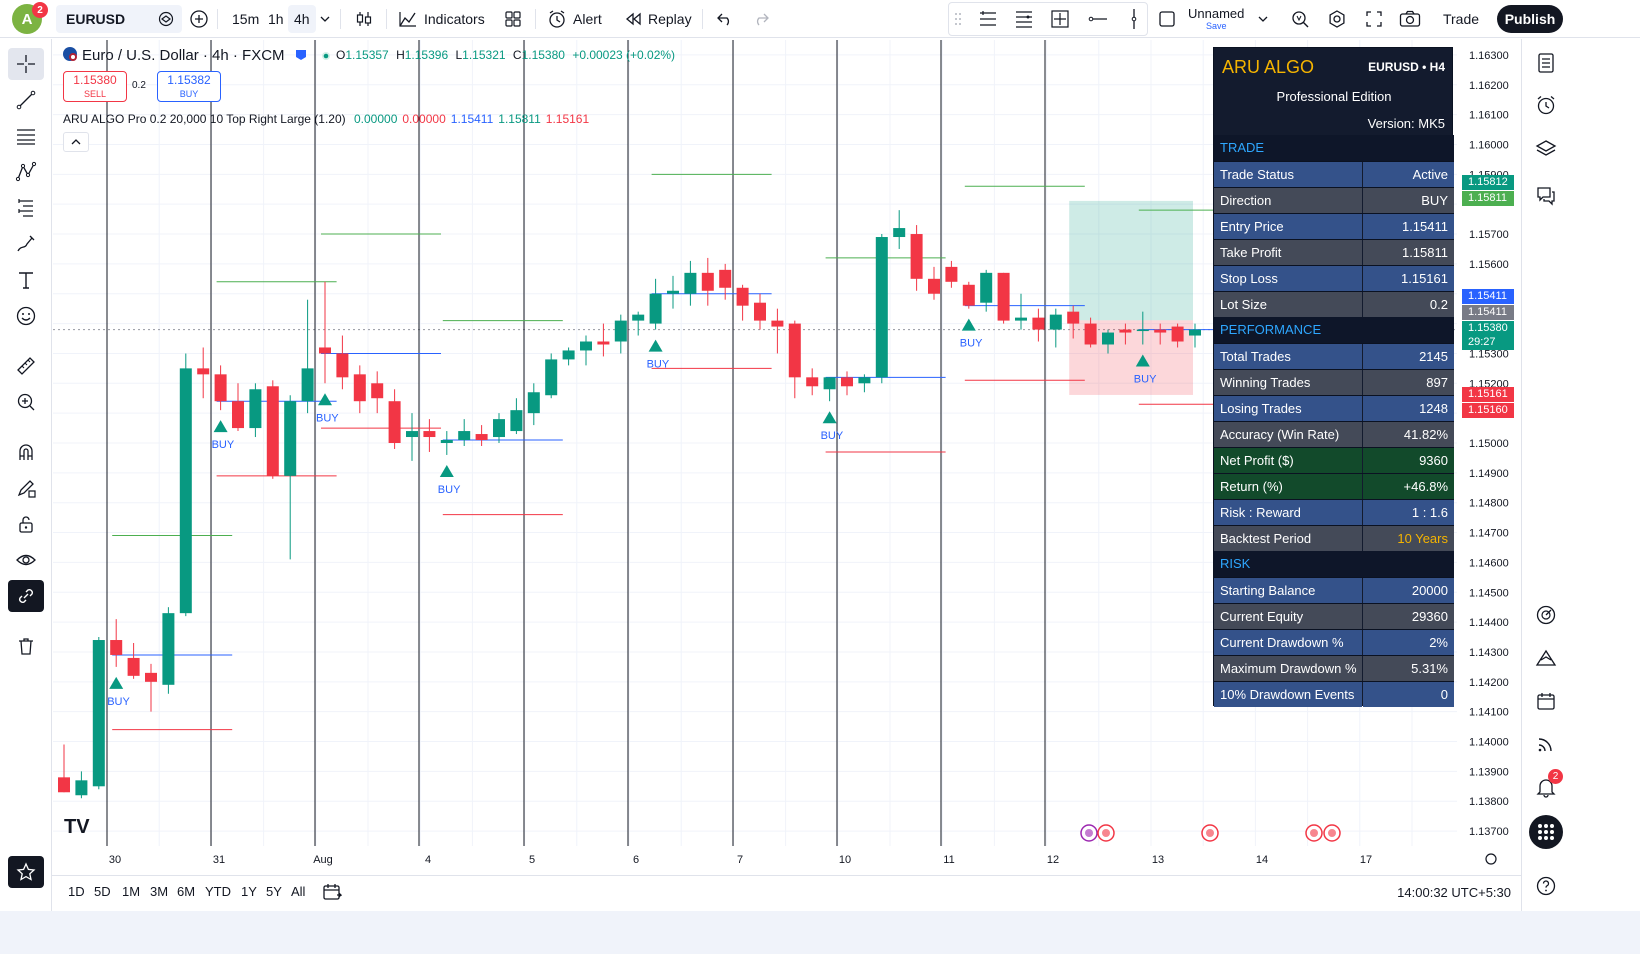 The image size is (1640, 954). I want to click on time-axis: 30 31 Aug 4 5 6 7 10 11 12 13 14 17, so click(803, 859).